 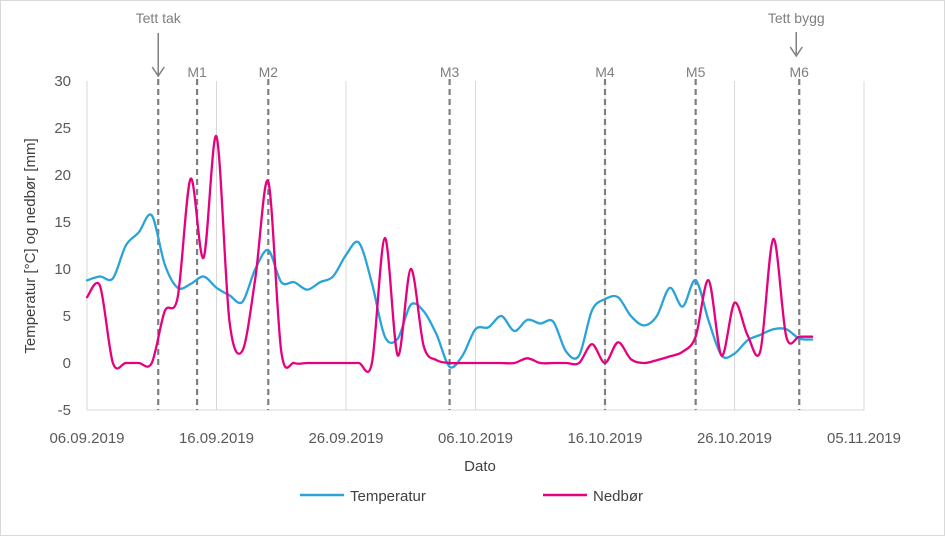 What do you see at coordinates (471, 496) in the screenshot?
I see `legend: Temperatur Nedbør` at bounding box center [471, 496].